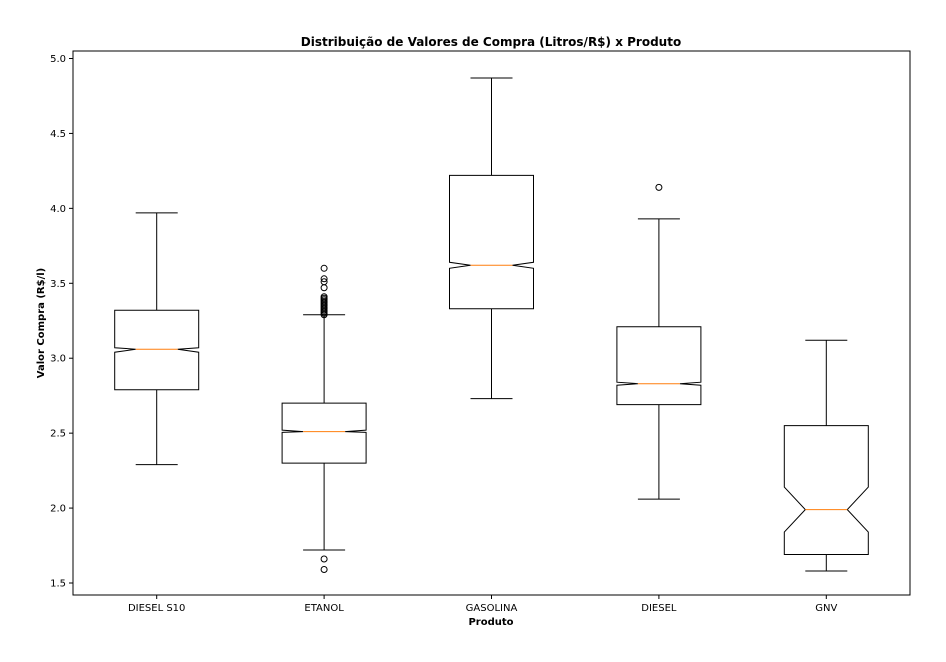 The height and width of the screenshot is (662, 946). I want to click on x-tick-label: GNV, so click(826, 608).